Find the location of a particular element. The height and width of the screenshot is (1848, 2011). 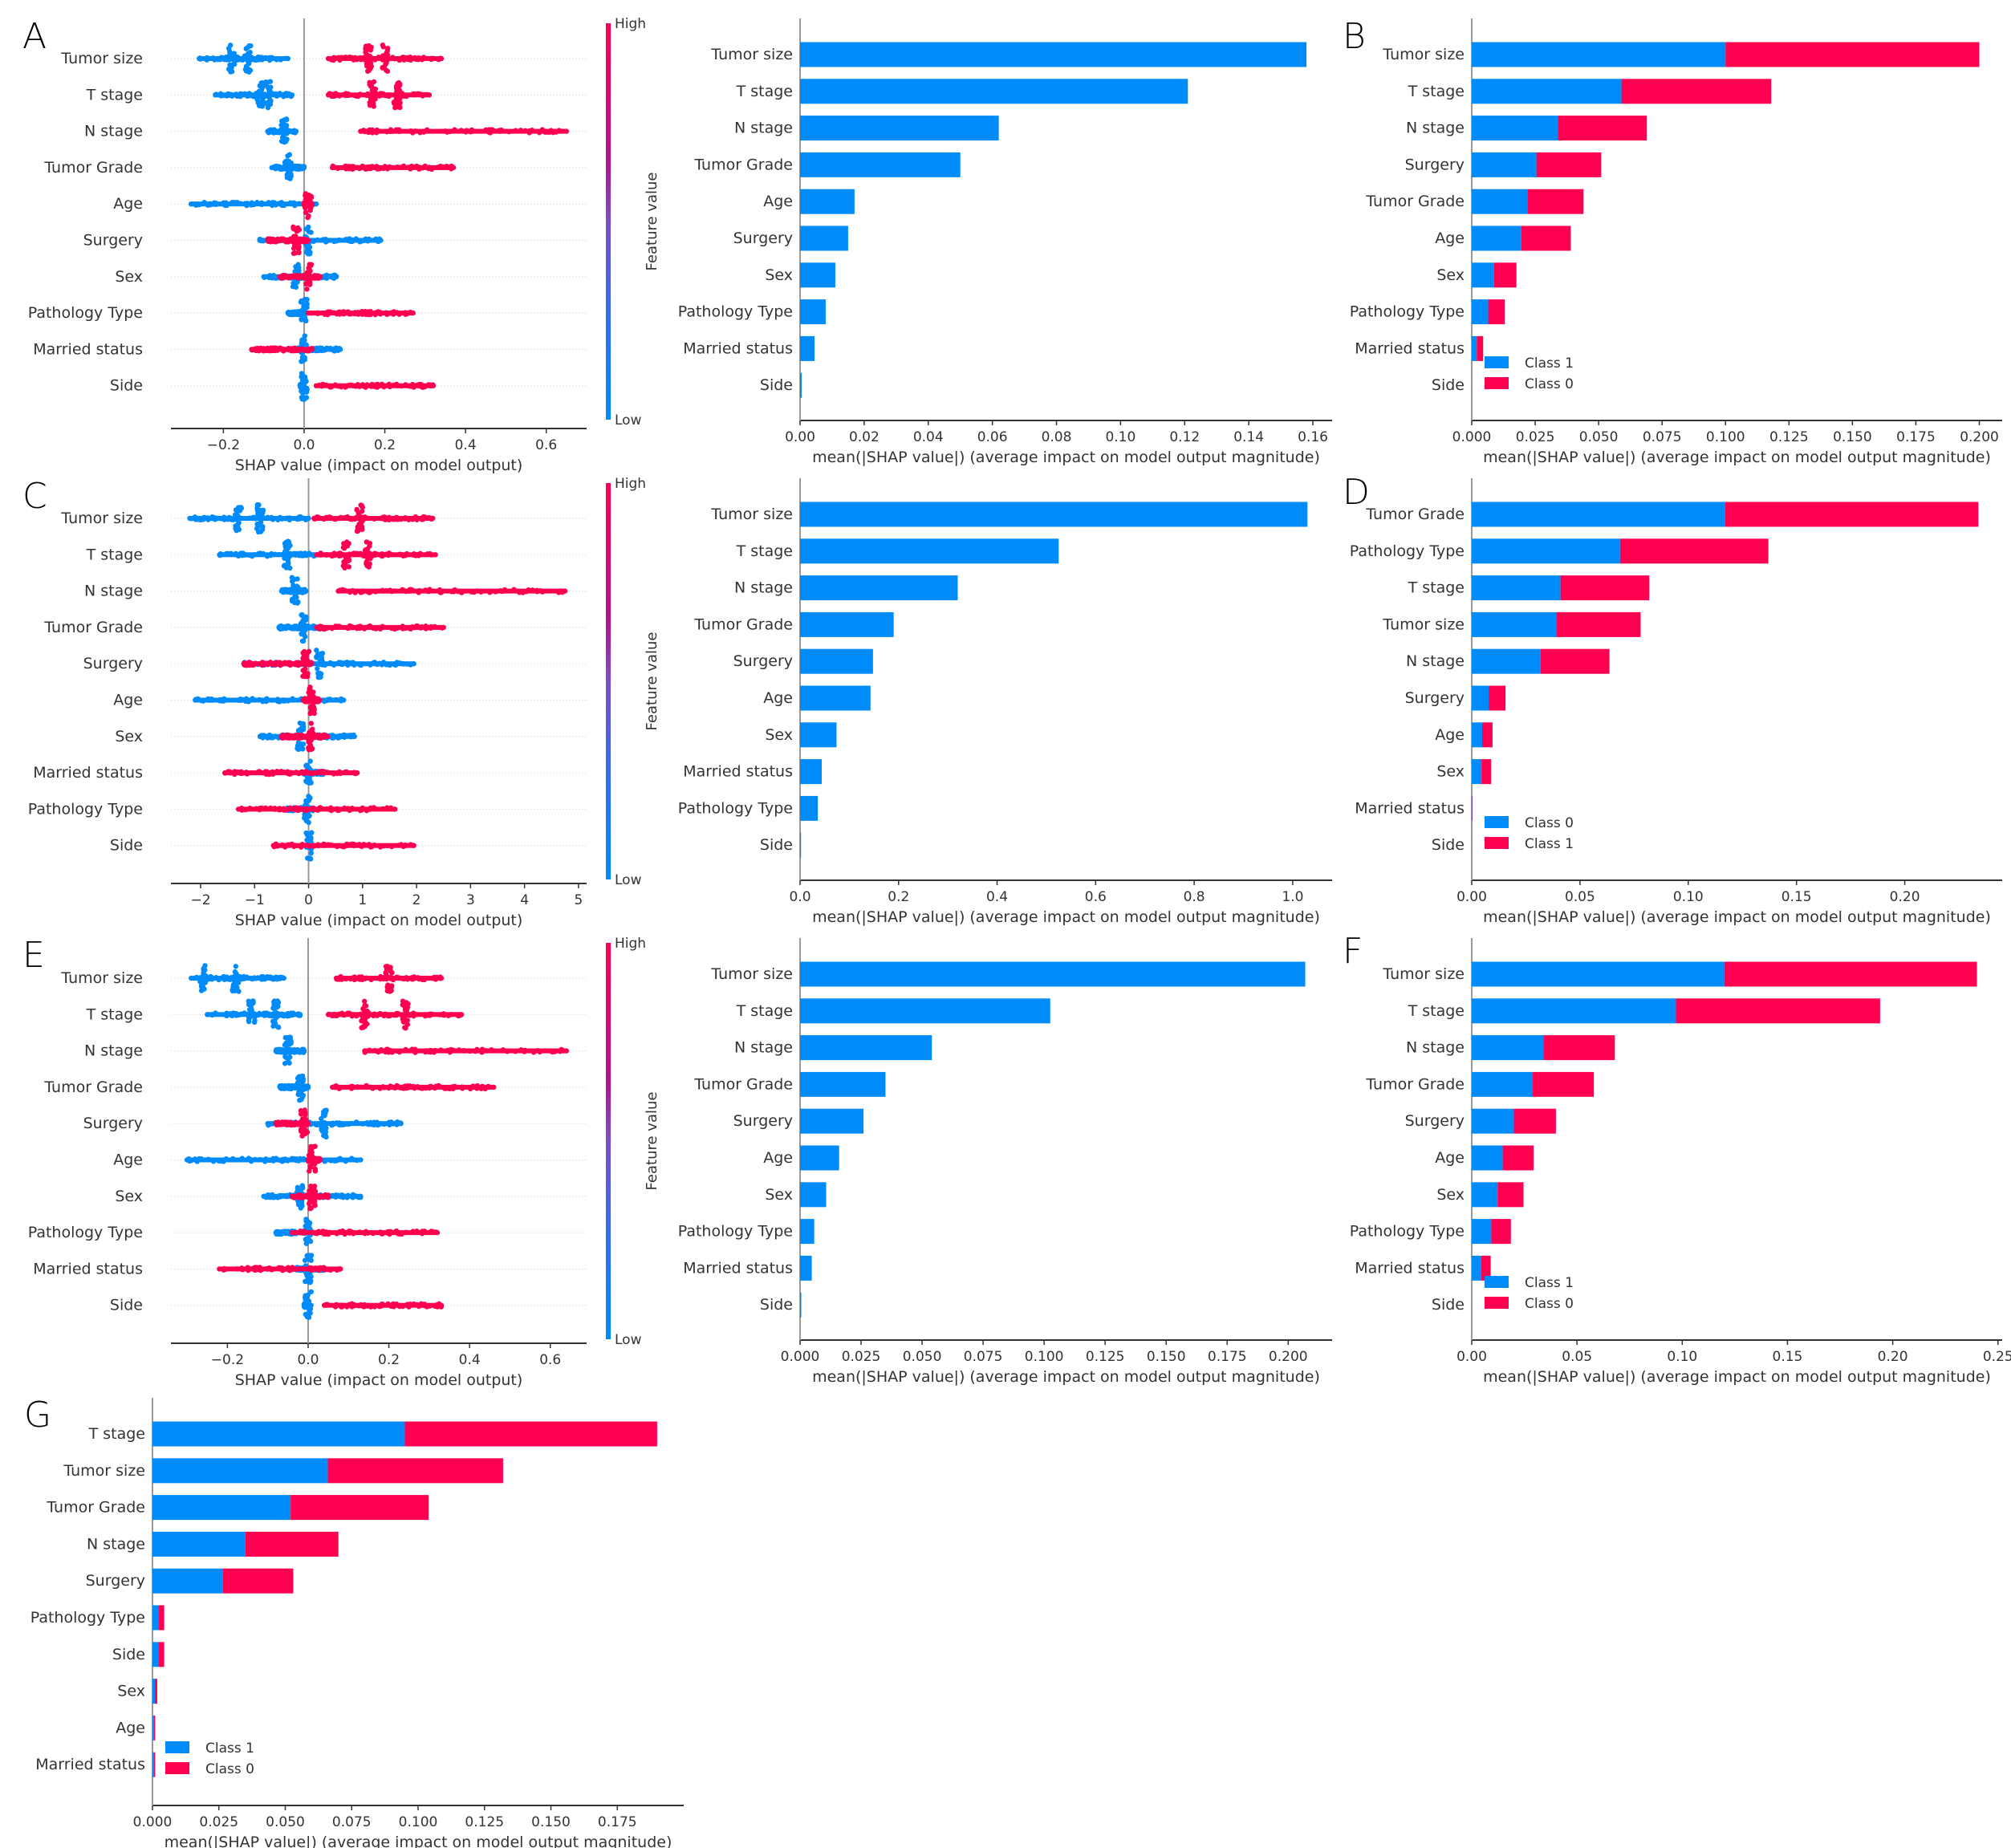

feature-label: Married status is located at coordinates (88, 349).